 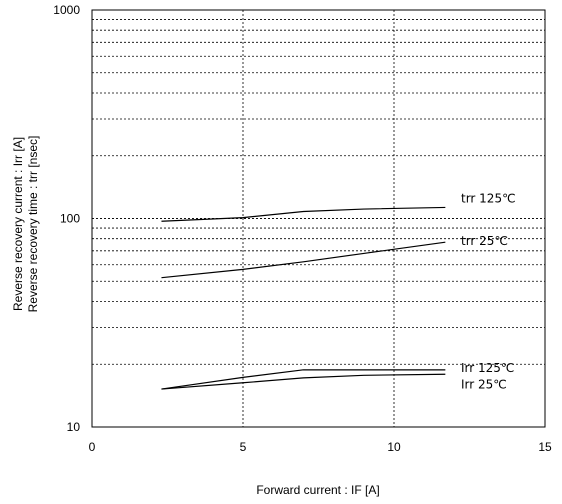 I want to click on y-tick-label: 10, so click(x=74, y=427).